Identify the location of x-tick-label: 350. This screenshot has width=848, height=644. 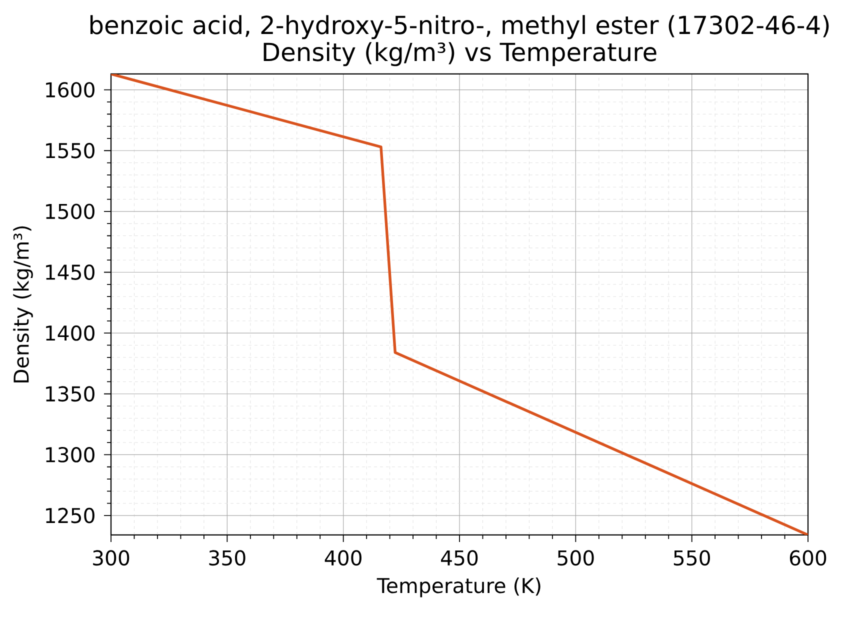
(227, 558).